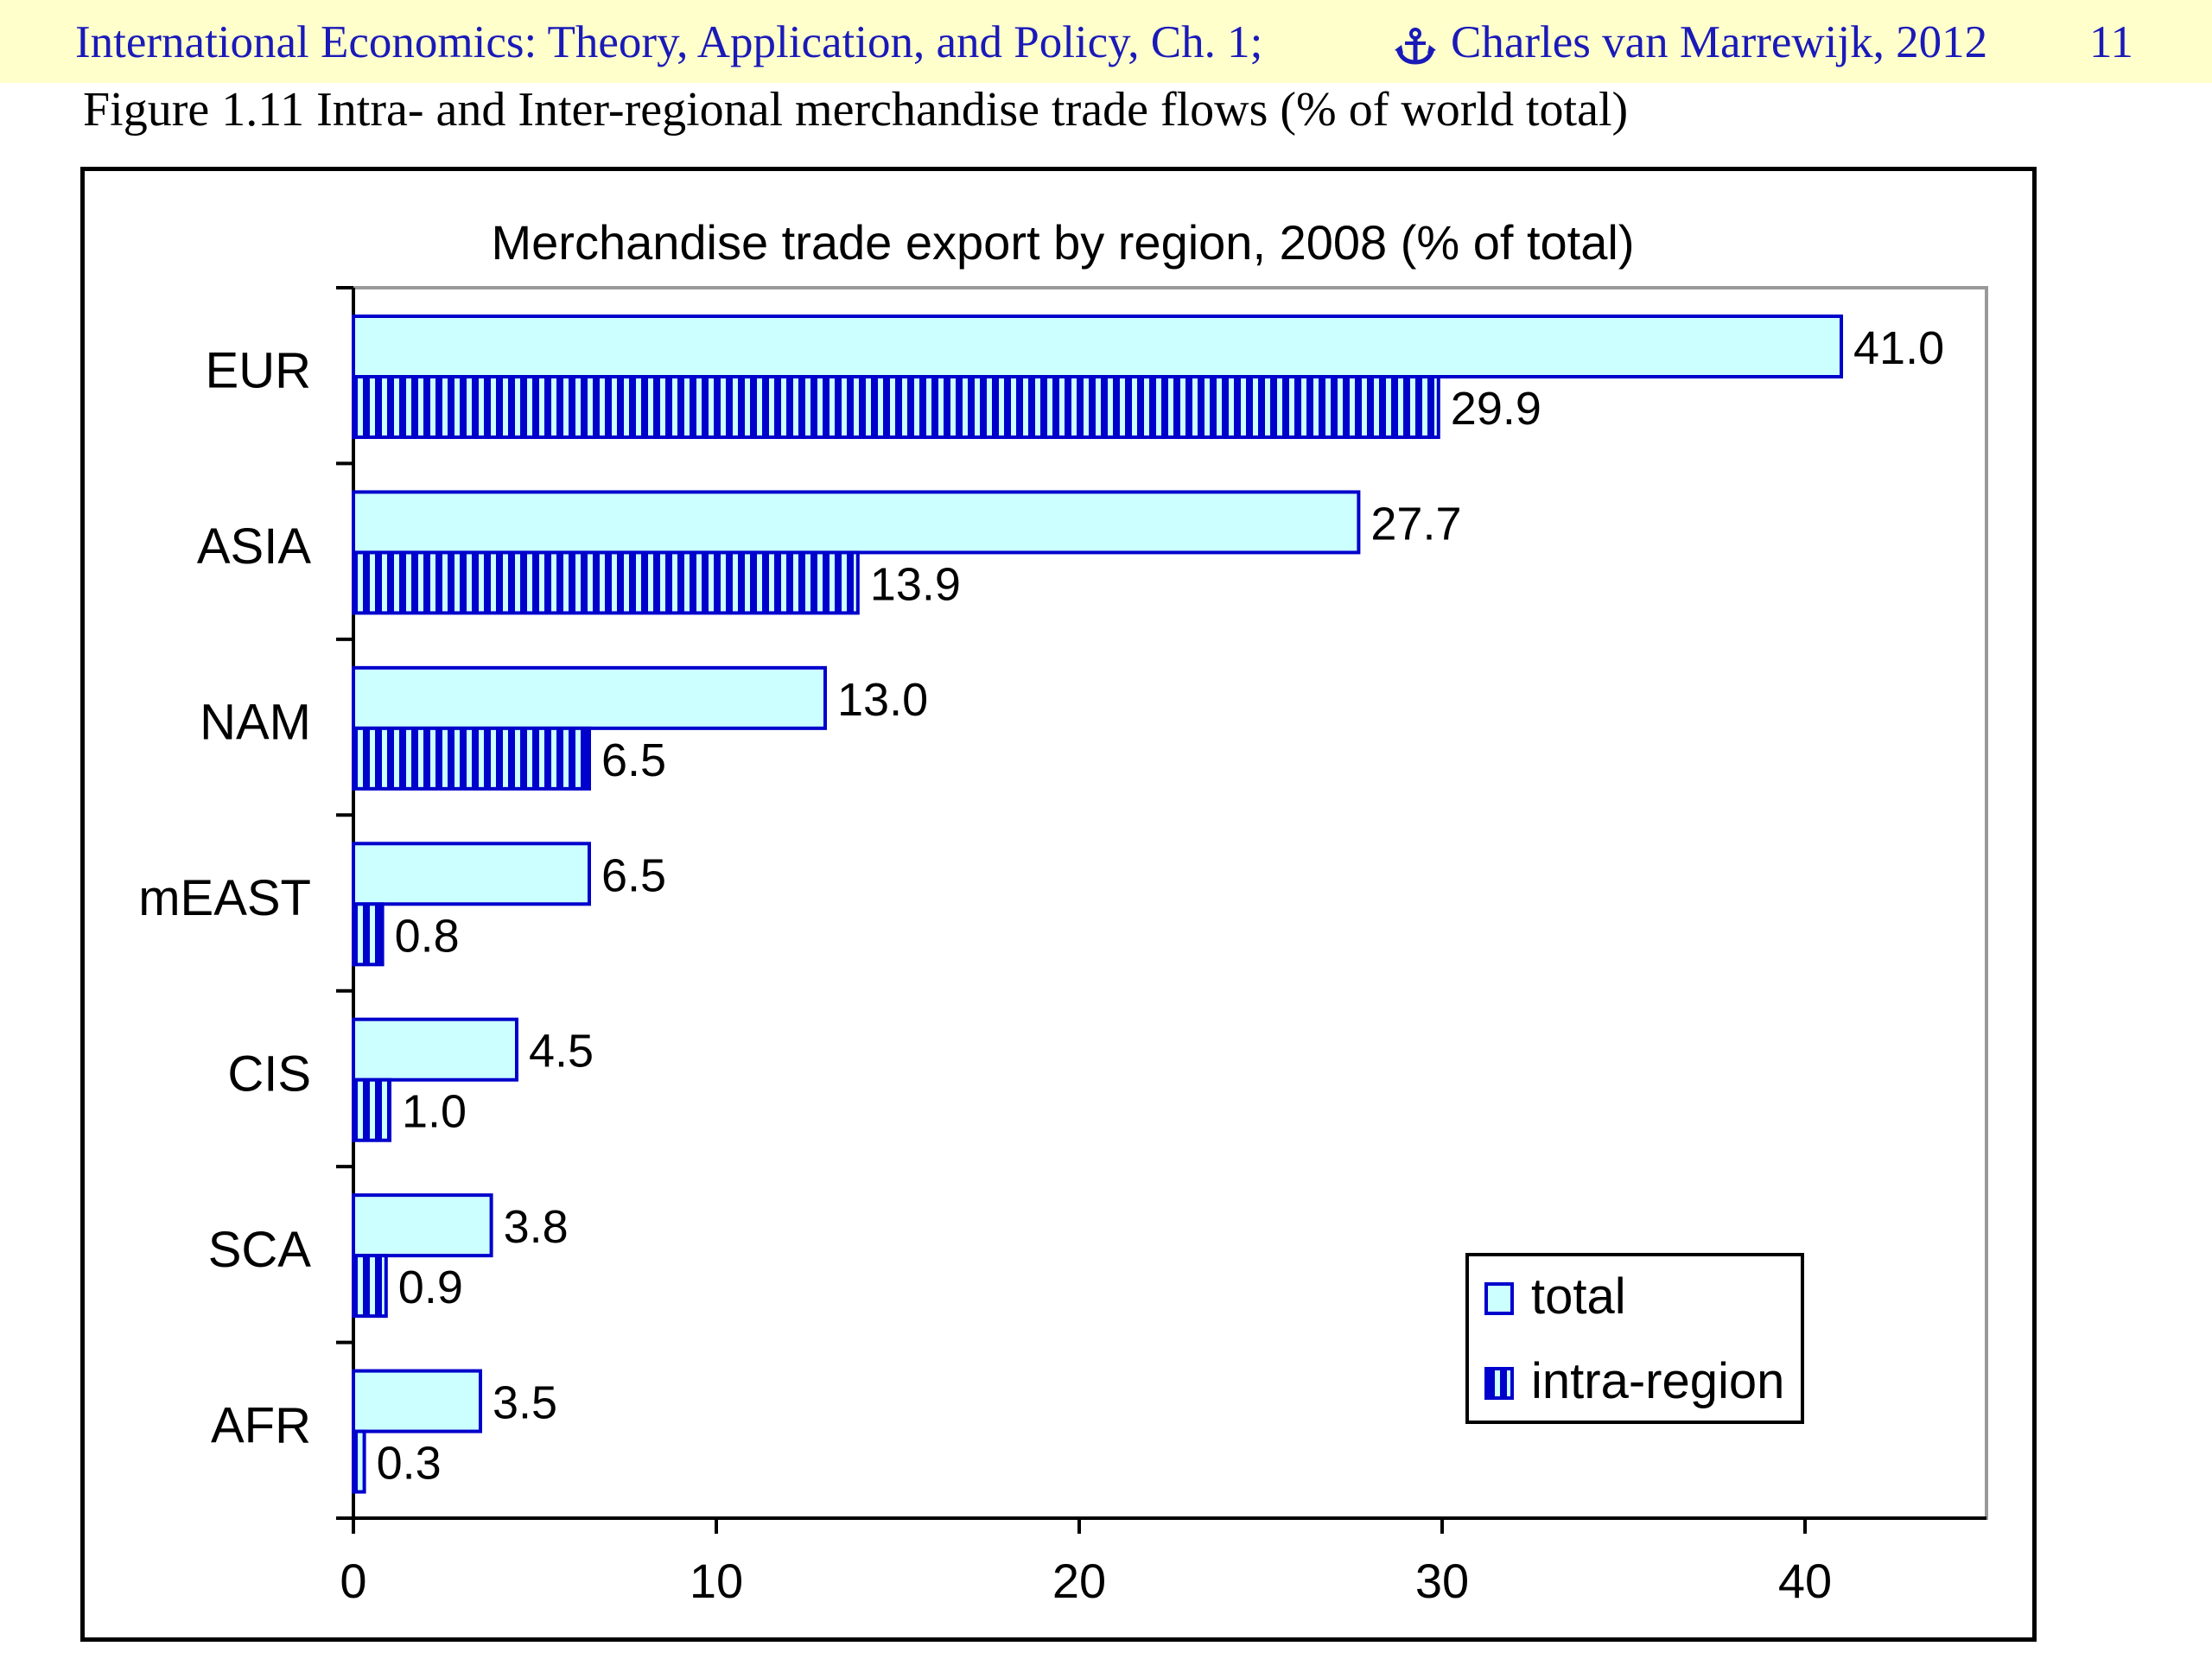  Describe the element at coordinates (1719, 42) in the screenshot. I see `author-year: Charles van Marrewijk, 2012` at that location.